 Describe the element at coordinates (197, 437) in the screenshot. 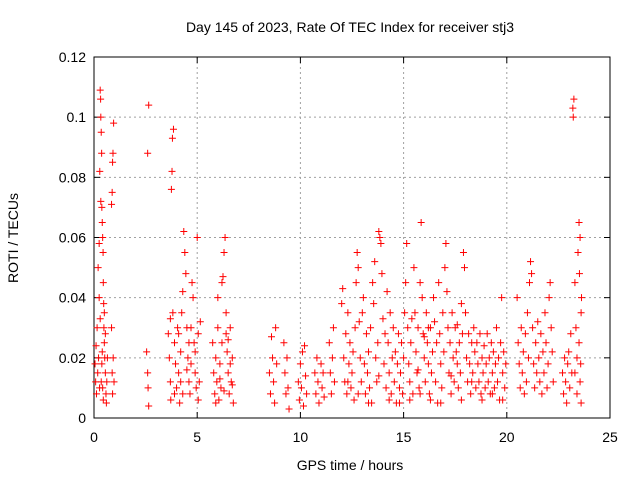

I see `x-tick-label: 5` at that location.